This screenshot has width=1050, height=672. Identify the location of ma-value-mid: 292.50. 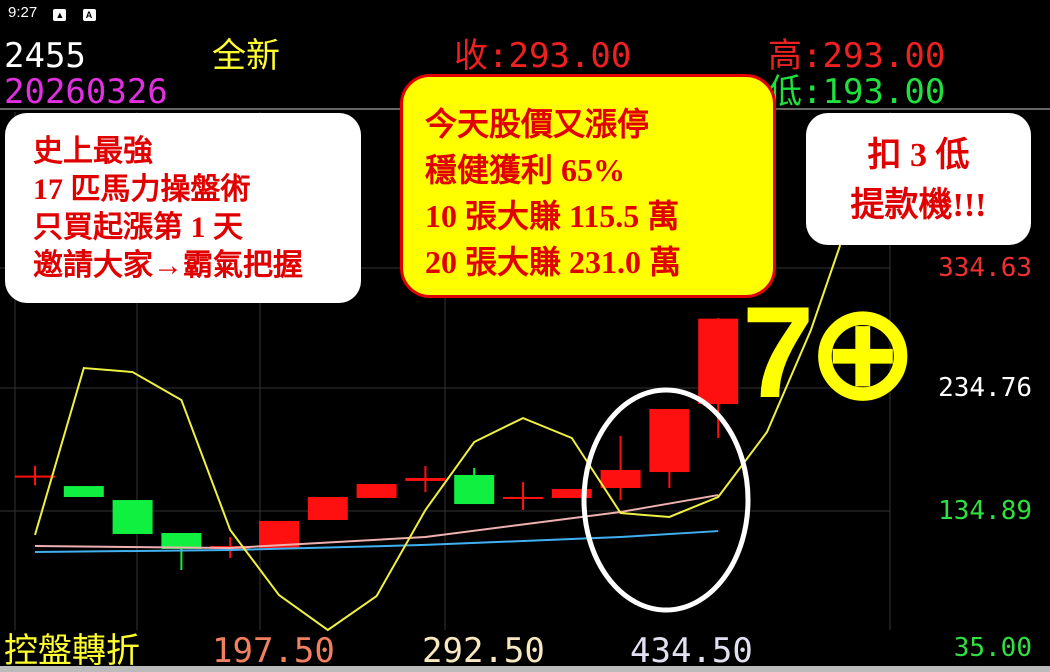
(483, 651).